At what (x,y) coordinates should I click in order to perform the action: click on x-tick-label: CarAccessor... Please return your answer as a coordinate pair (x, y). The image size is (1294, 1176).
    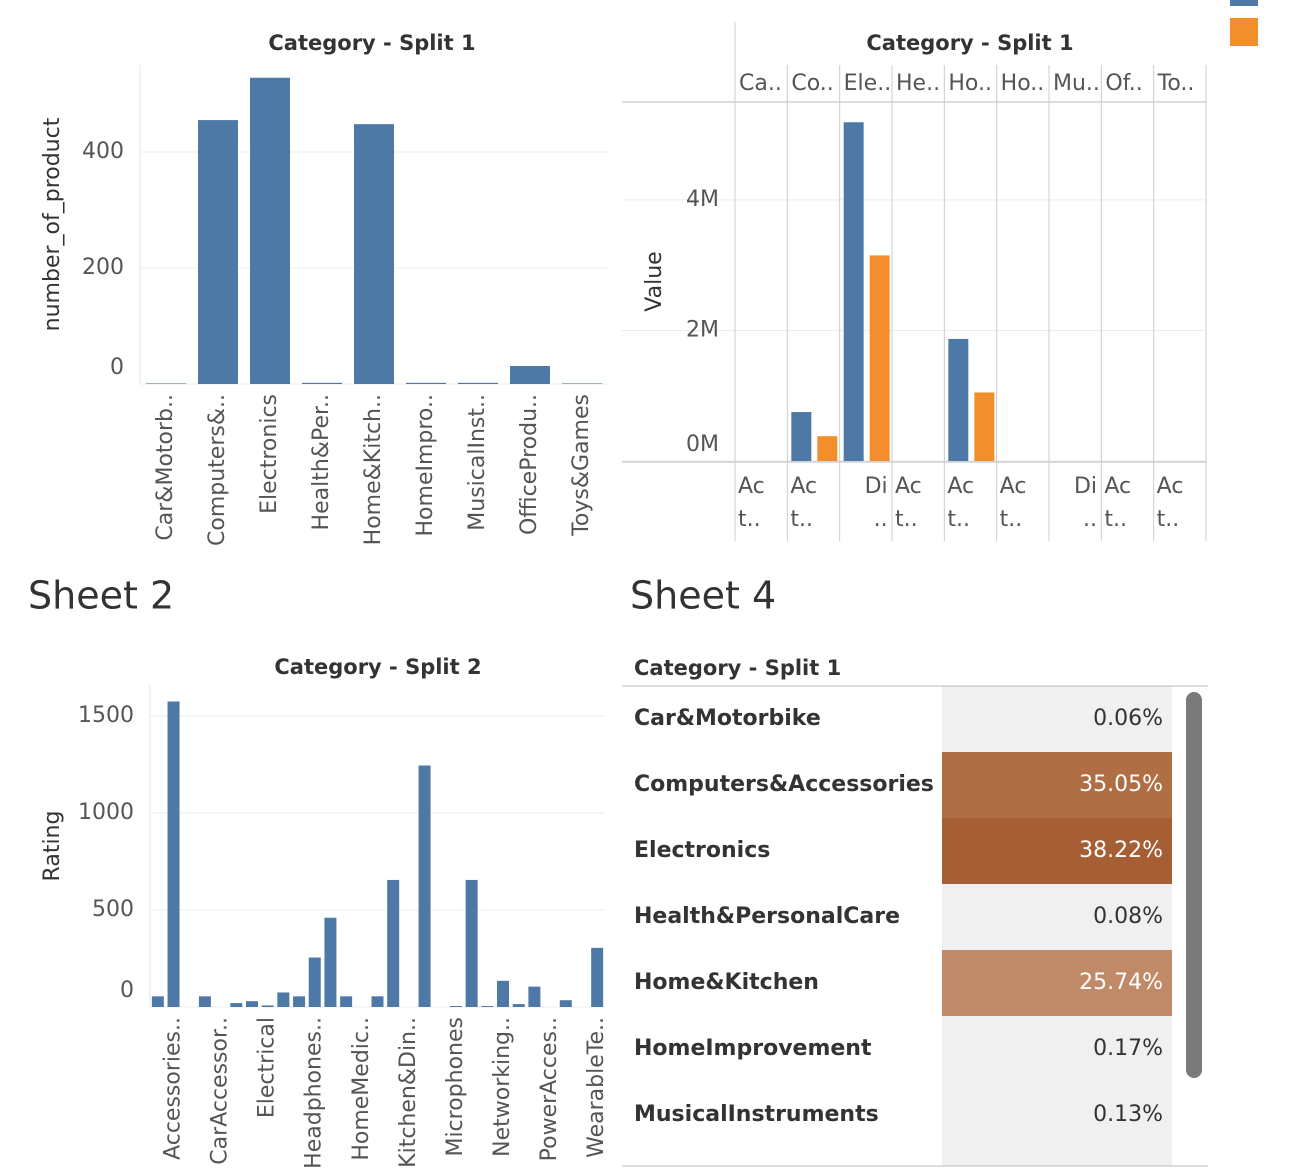
    Looking at the image, I should click on (220, 1091).